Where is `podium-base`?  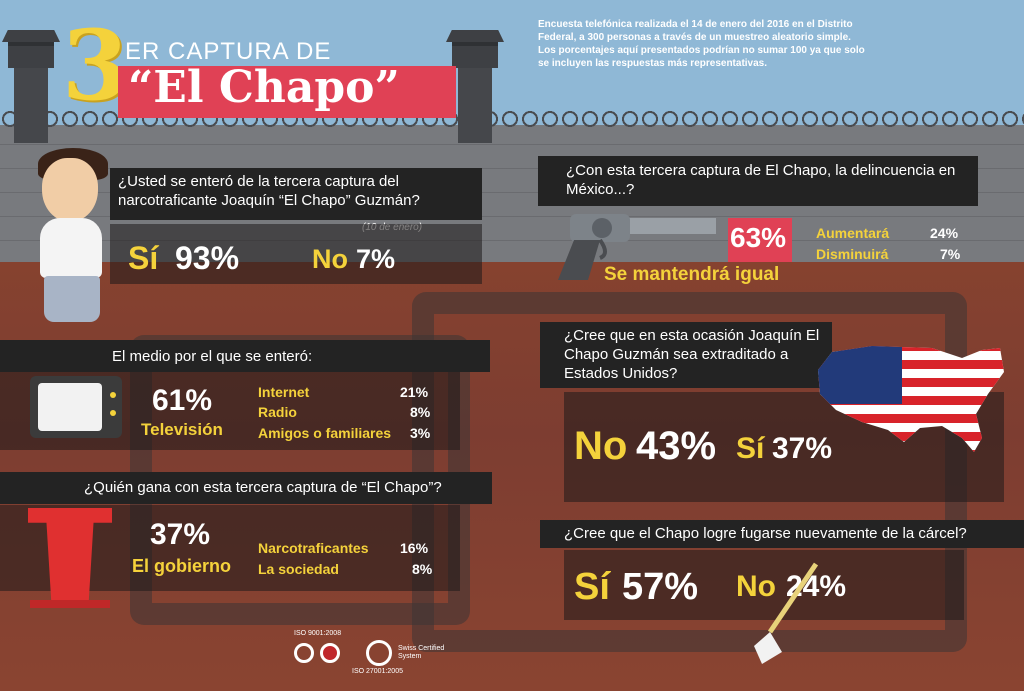 podium-base is located at coordinates (70, 604).